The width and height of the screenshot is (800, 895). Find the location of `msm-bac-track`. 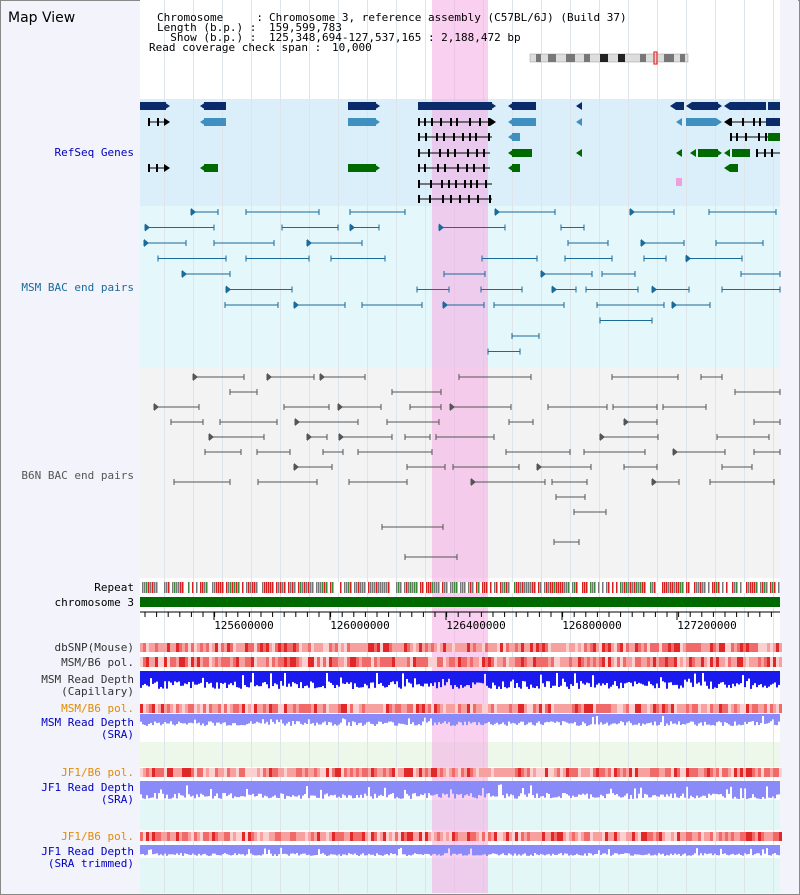

msm-bac-track is located at coordinates (462, 281).